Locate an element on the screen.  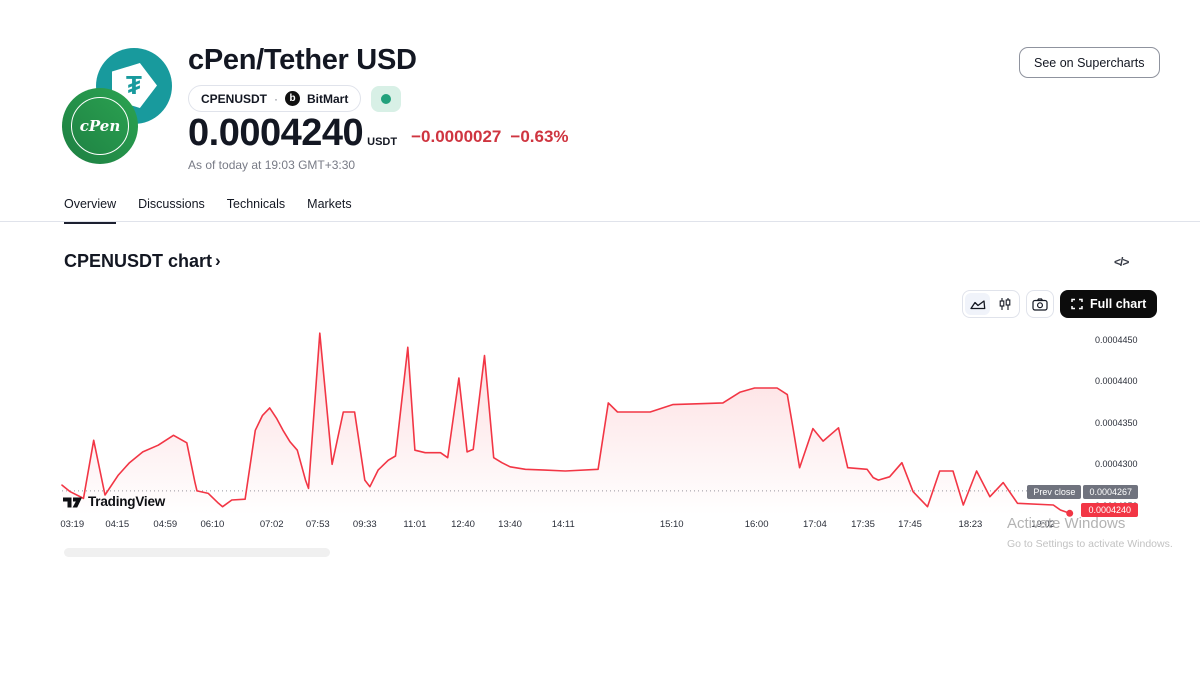
price-change: −0.0000027 −0.63% is located at coordinates (489, 137).